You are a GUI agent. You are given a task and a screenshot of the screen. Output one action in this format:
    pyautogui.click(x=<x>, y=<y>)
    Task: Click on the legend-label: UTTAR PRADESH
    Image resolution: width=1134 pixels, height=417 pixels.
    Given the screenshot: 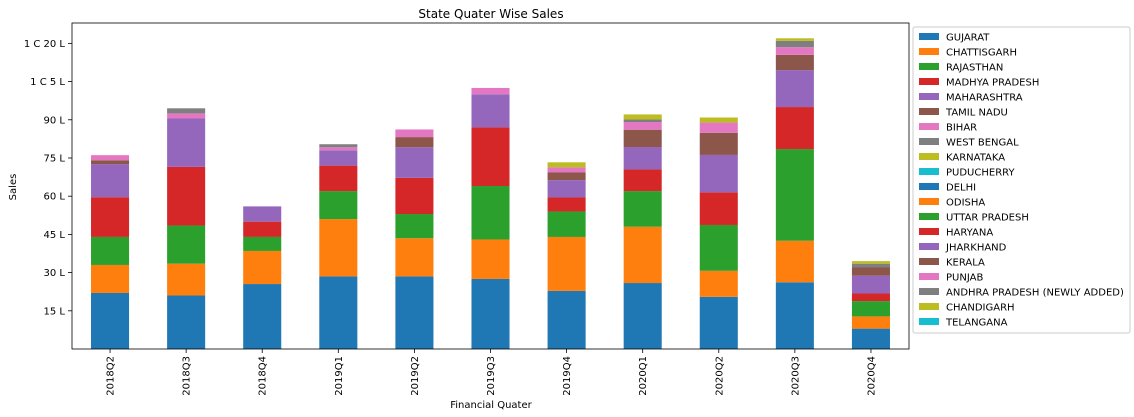 What is the action you would take?
    pyautogui.click(x=987, y=218)
    